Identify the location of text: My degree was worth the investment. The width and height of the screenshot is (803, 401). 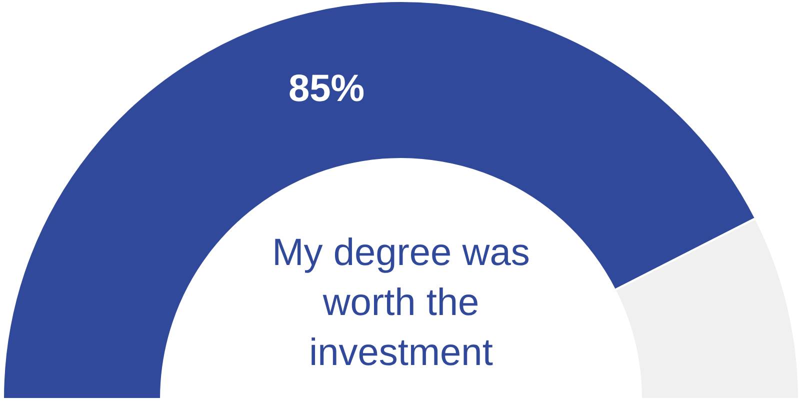
(401, 303).